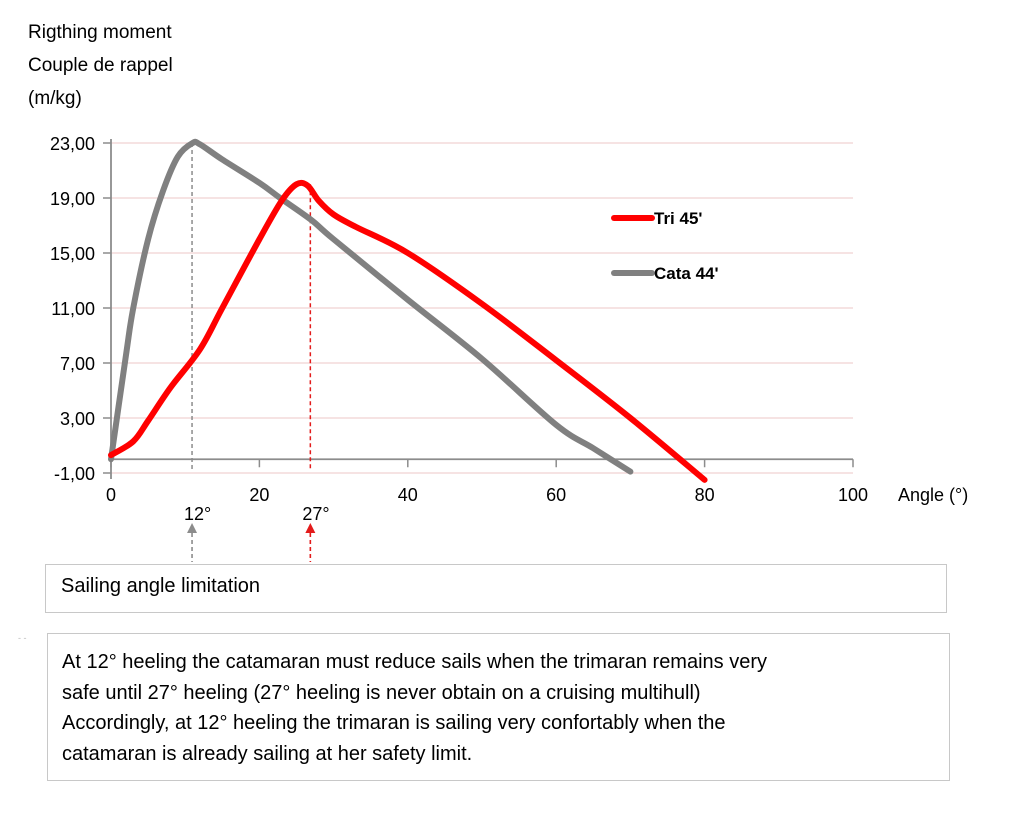 The height and width of the screenshot is (818, 1024). Describe the element at coordinates (72, 199) in the screenshot. I see `y-tick-label: 19,00` at that location.